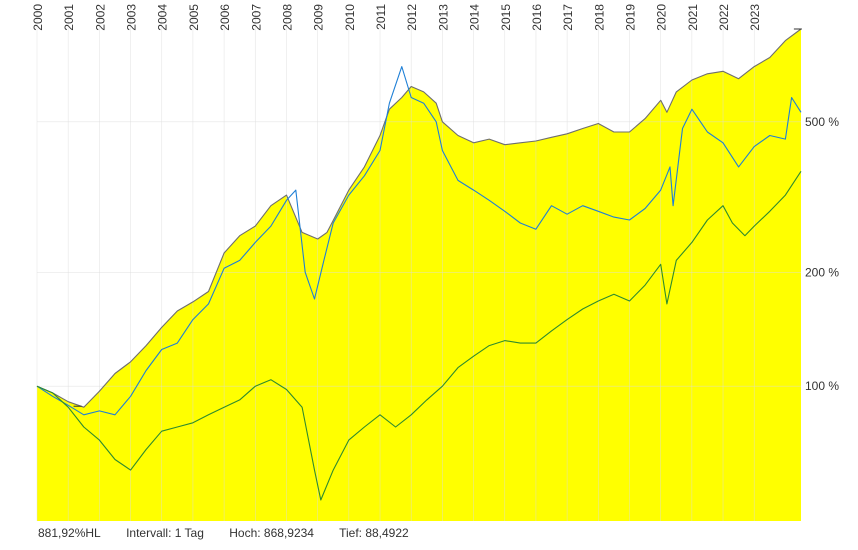  What do you see at coordinates (822, 386) in the screenshot?
I see `y-tick-label-100: 100 %` at bounding box center [822, 386].